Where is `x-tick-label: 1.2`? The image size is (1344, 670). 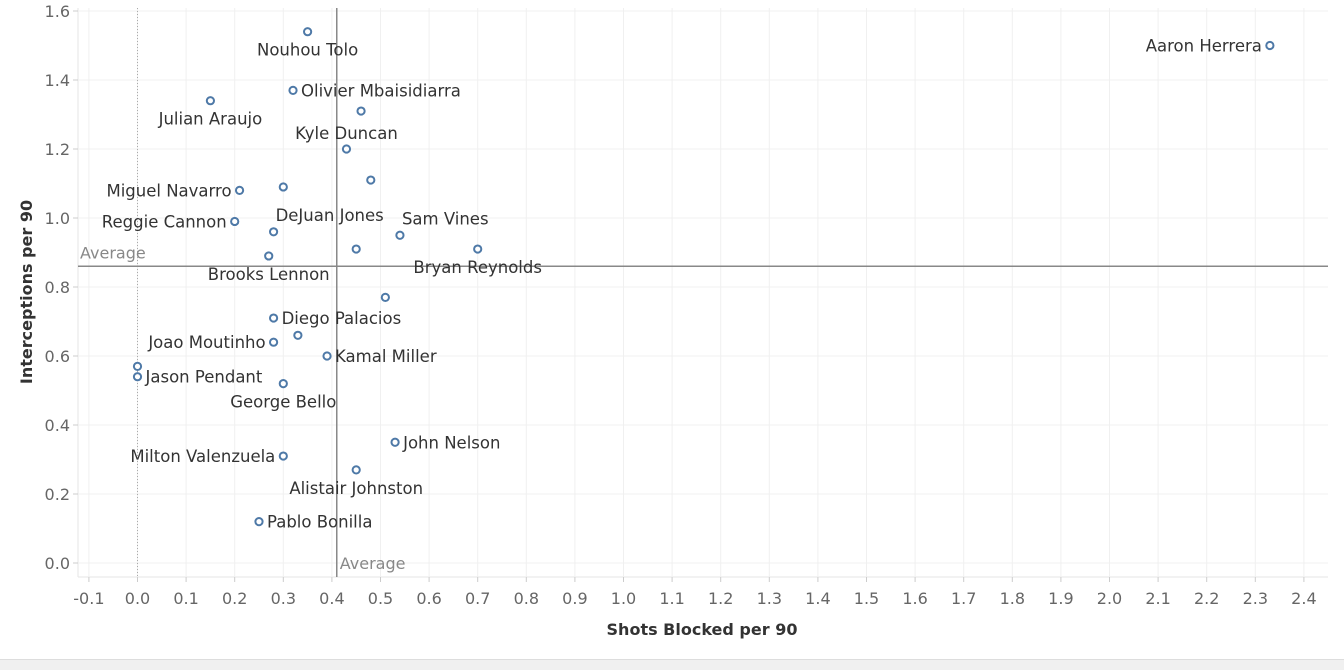 x-tick-label: 1.2 is located at coordinates (720, 598).